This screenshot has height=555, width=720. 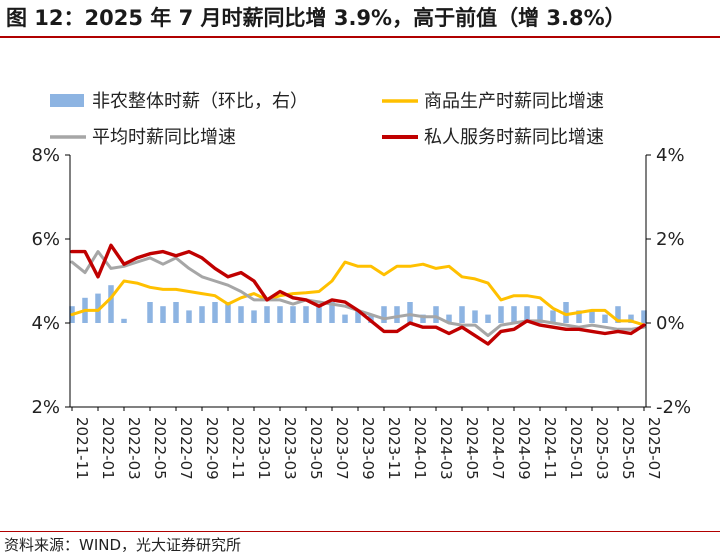 I want to click on x-tick-label: 2025-05, so click(x=628, y=448).